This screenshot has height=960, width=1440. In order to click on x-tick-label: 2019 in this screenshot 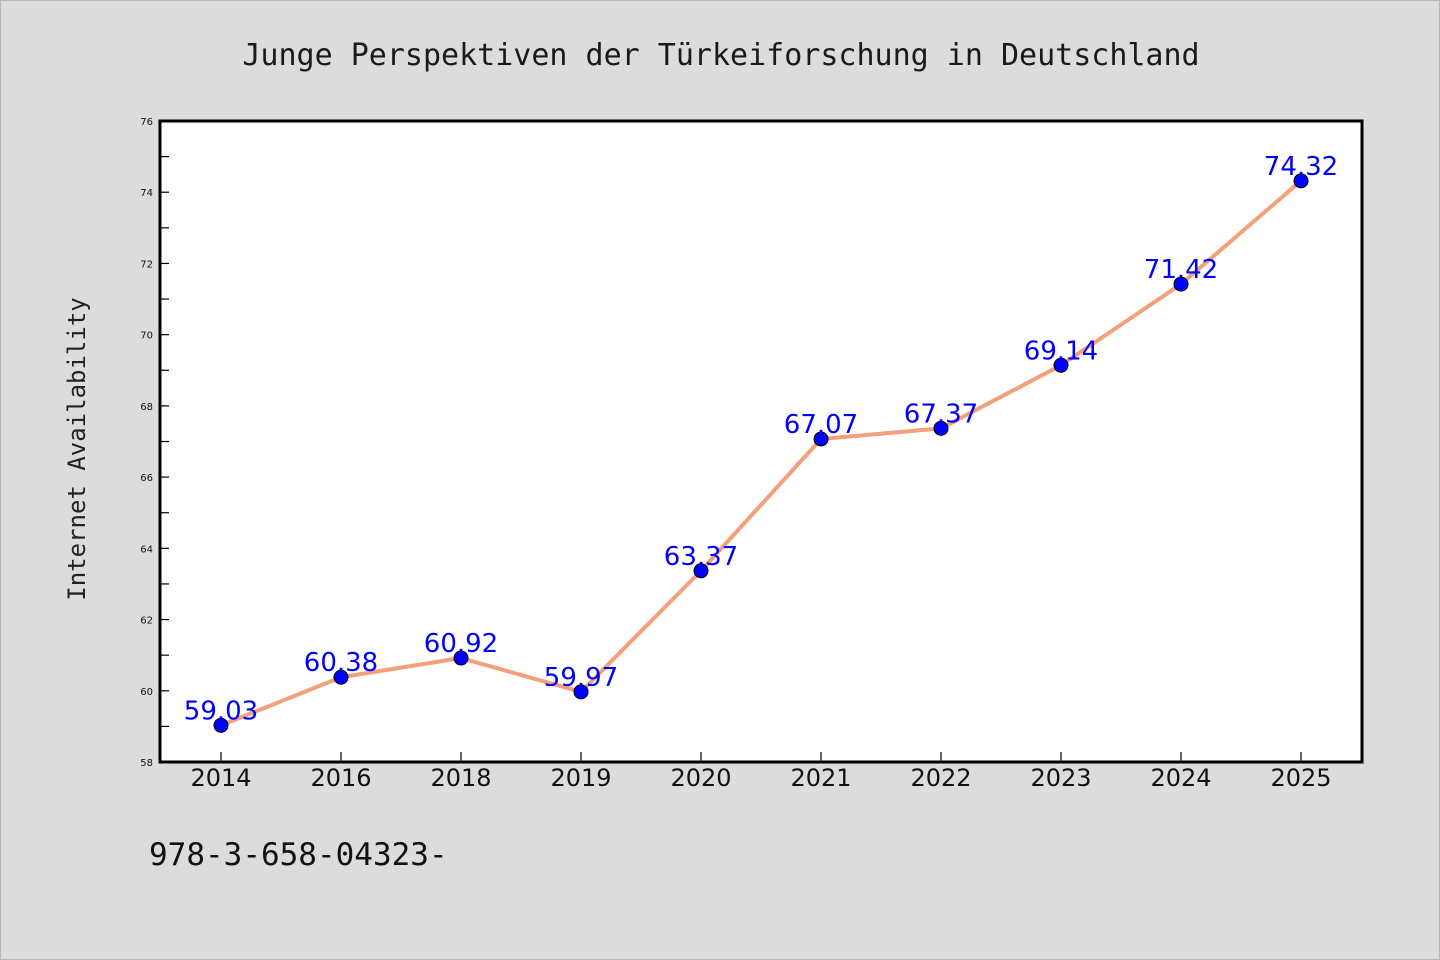, I will do `click(580, 778)`.